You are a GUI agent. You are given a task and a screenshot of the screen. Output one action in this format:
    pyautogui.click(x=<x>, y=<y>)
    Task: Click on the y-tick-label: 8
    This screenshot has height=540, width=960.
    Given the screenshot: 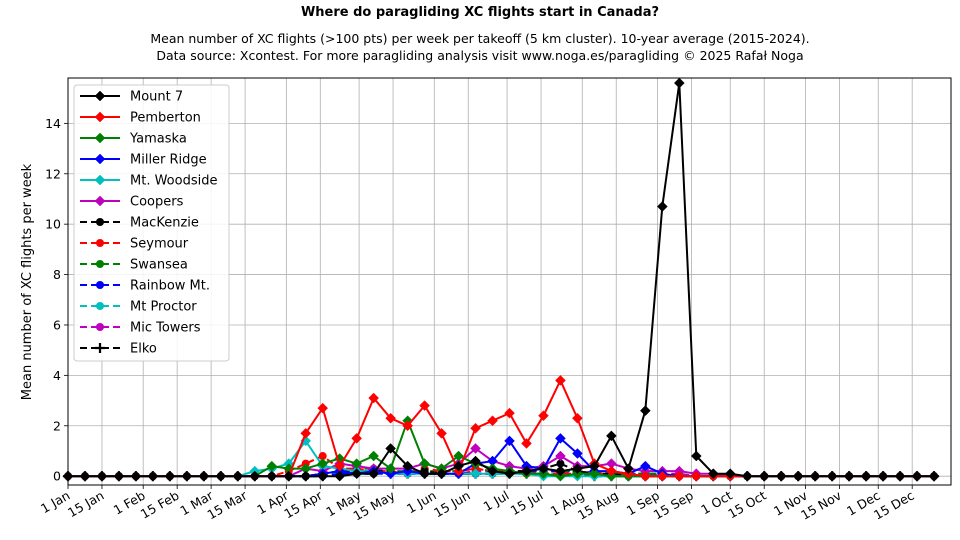 What is the action you would take?
    pyautogui.click(x=57, y=274)
    